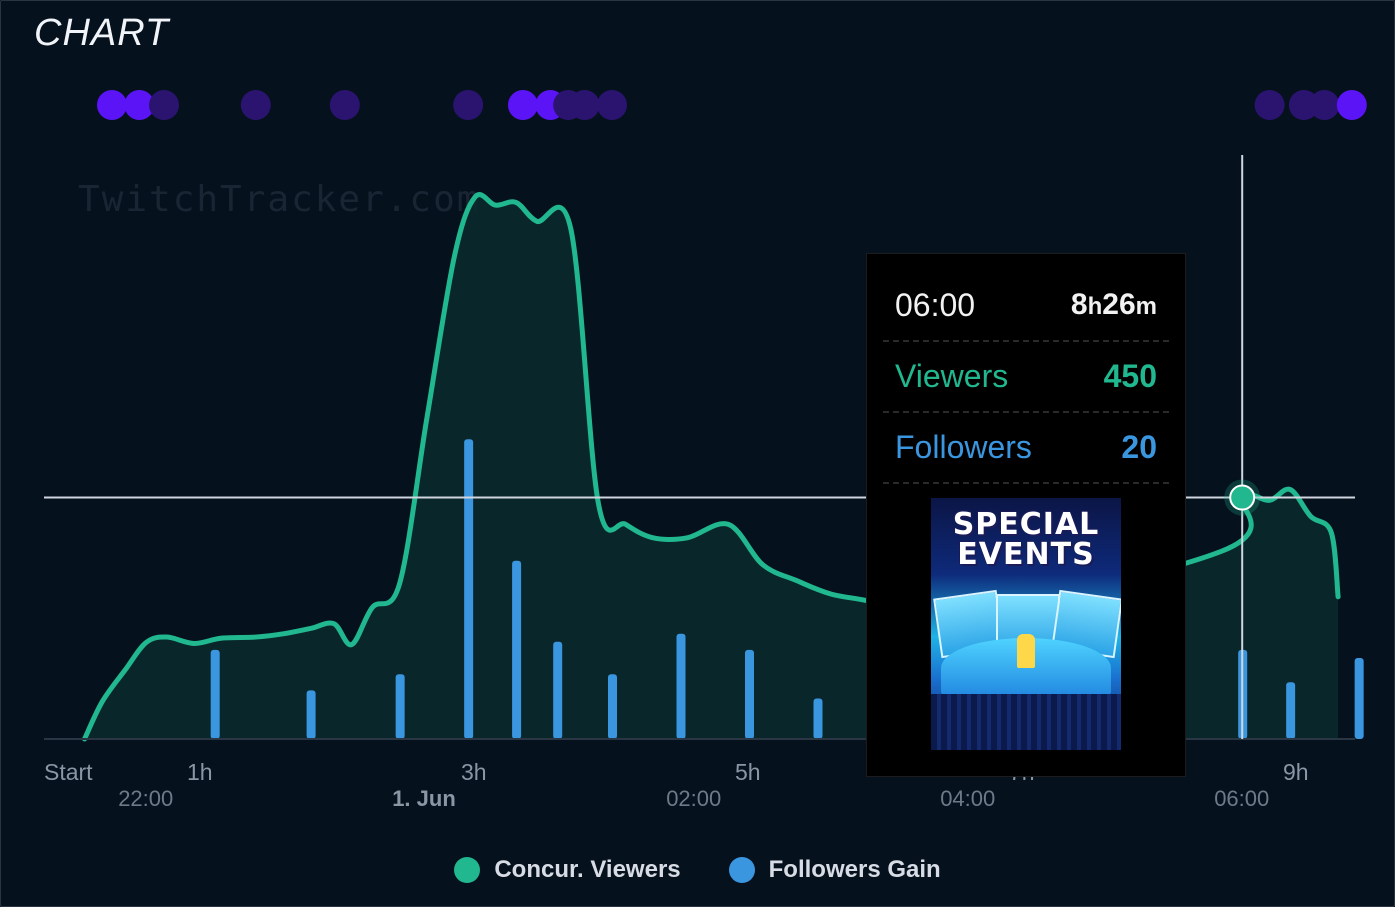  I want to click on legend-label-followers: Followers Gain, so click(854, 869).